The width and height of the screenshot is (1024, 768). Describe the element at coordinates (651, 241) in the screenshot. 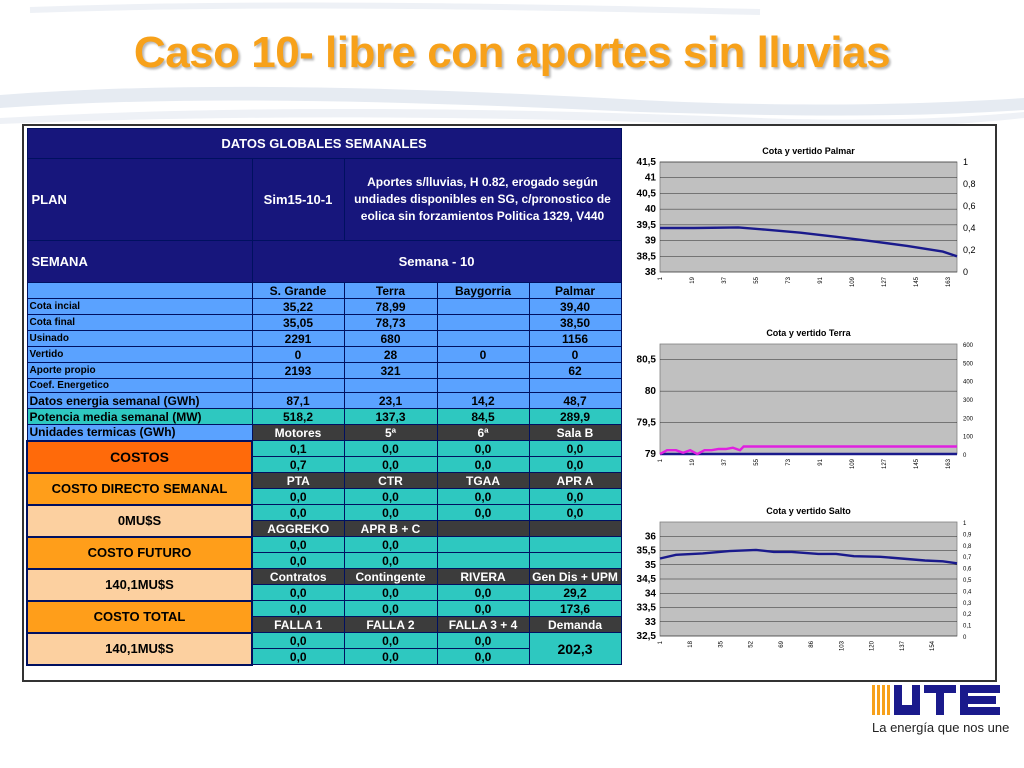

I see `y-tick-label: 39` at that location.